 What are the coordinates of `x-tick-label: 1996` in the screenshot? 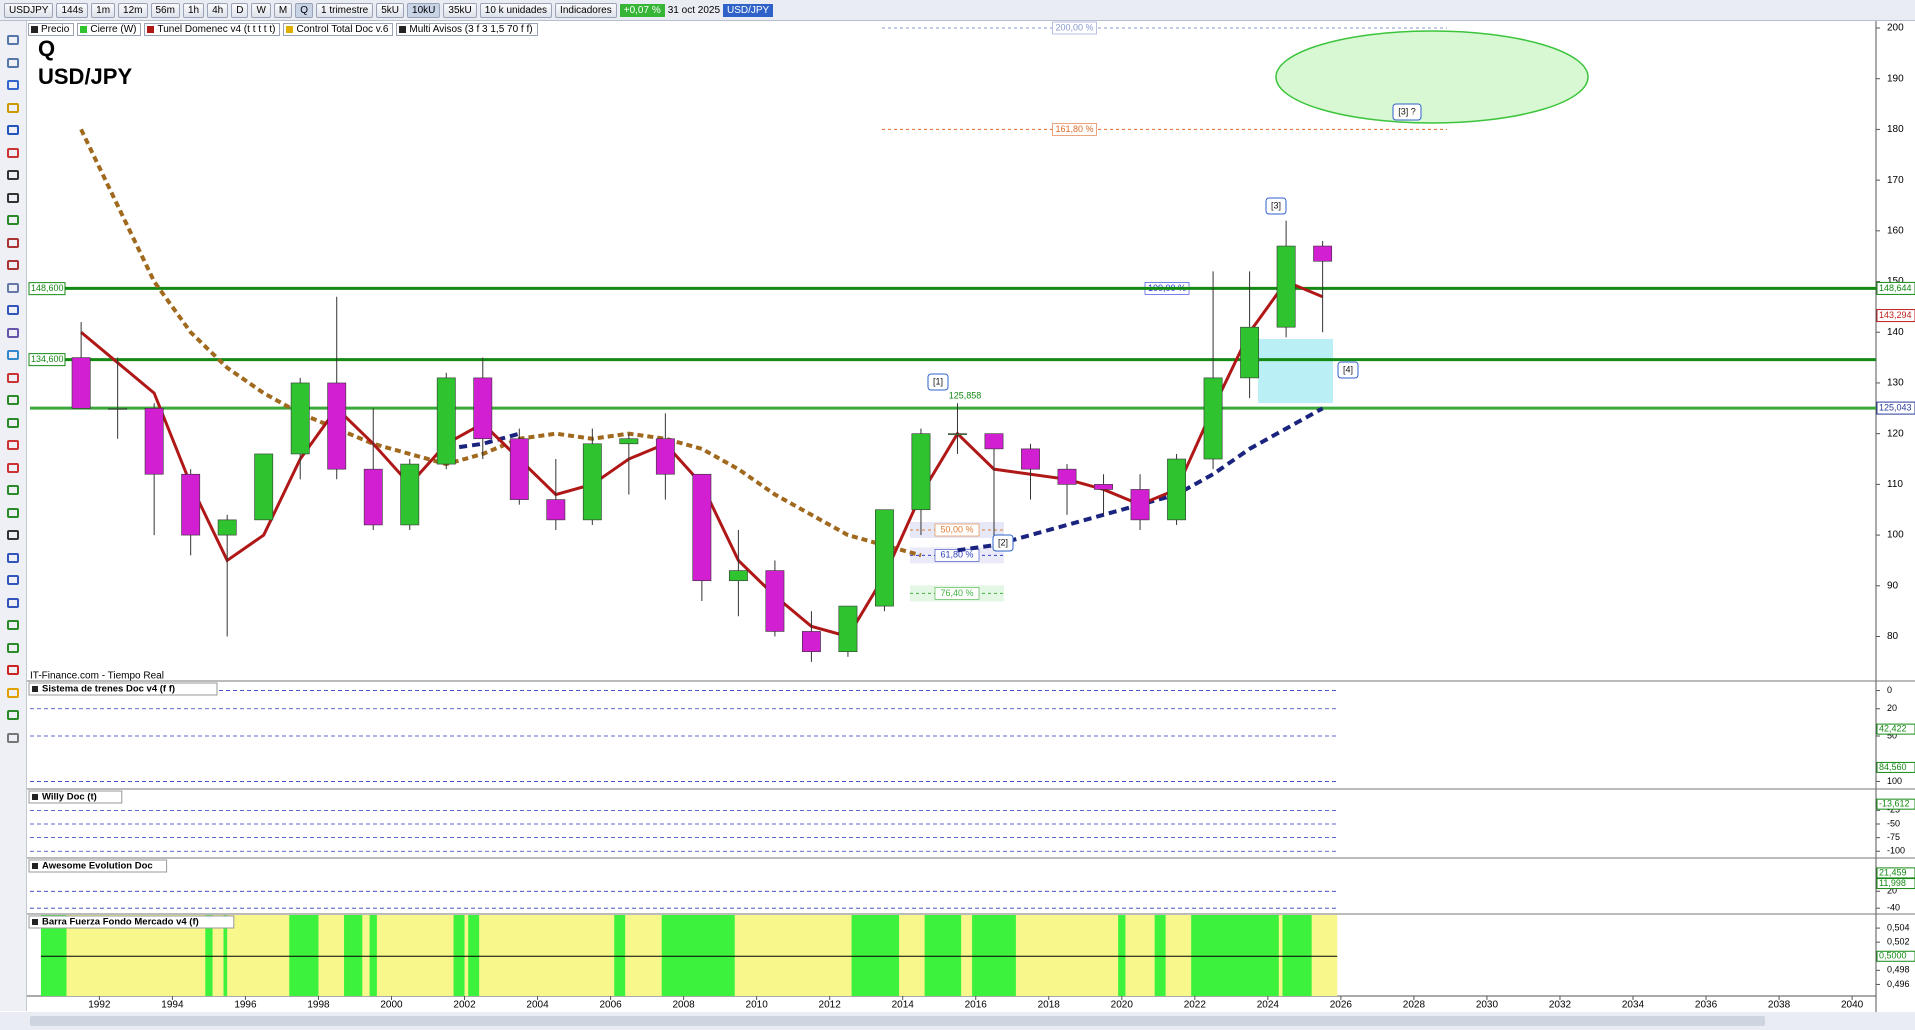 It's located at (245, 1005).